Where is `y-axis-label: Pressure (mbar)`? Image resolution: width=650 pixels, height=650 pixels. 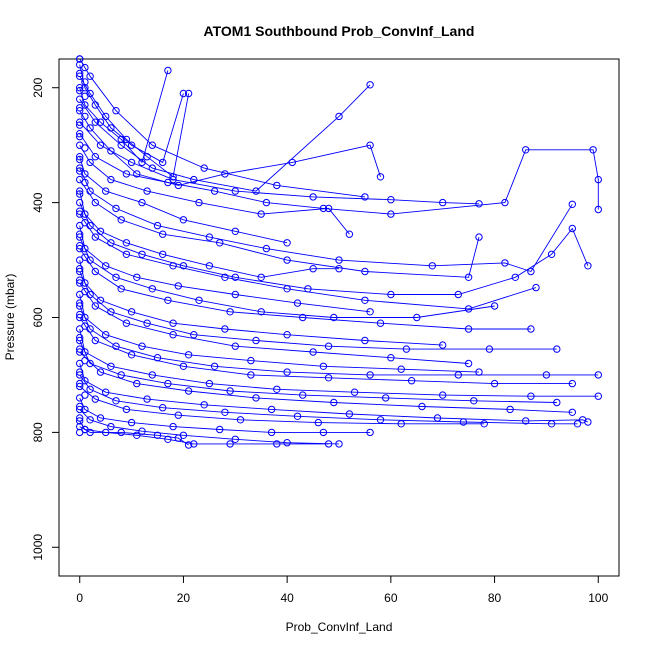
y-axis-label: Pressure (mbar) is located at coordinates (10, 317).